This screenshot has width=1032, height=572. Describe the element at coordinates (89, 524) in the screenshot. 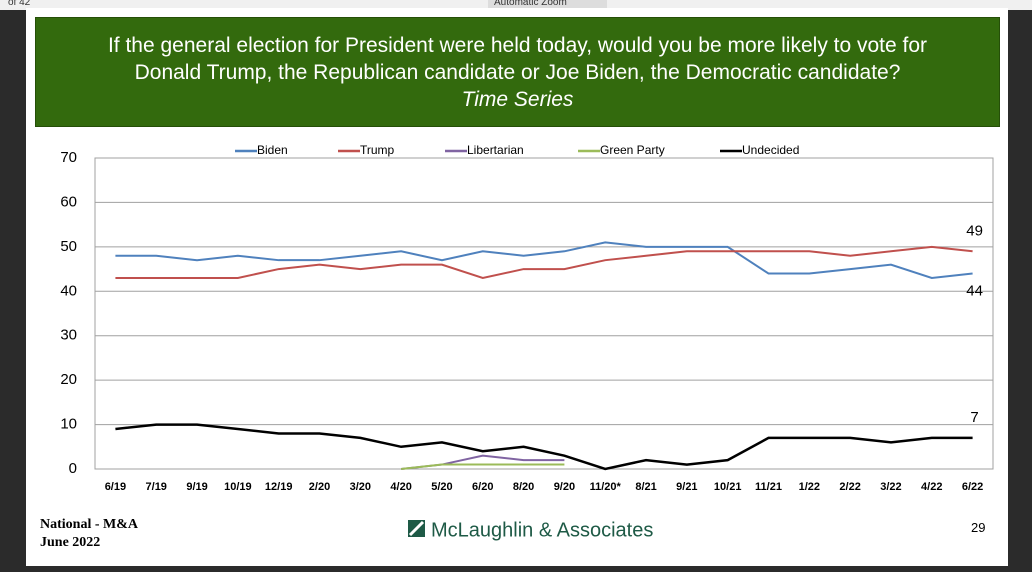

I see `footer-source: National - M&A` at that location.